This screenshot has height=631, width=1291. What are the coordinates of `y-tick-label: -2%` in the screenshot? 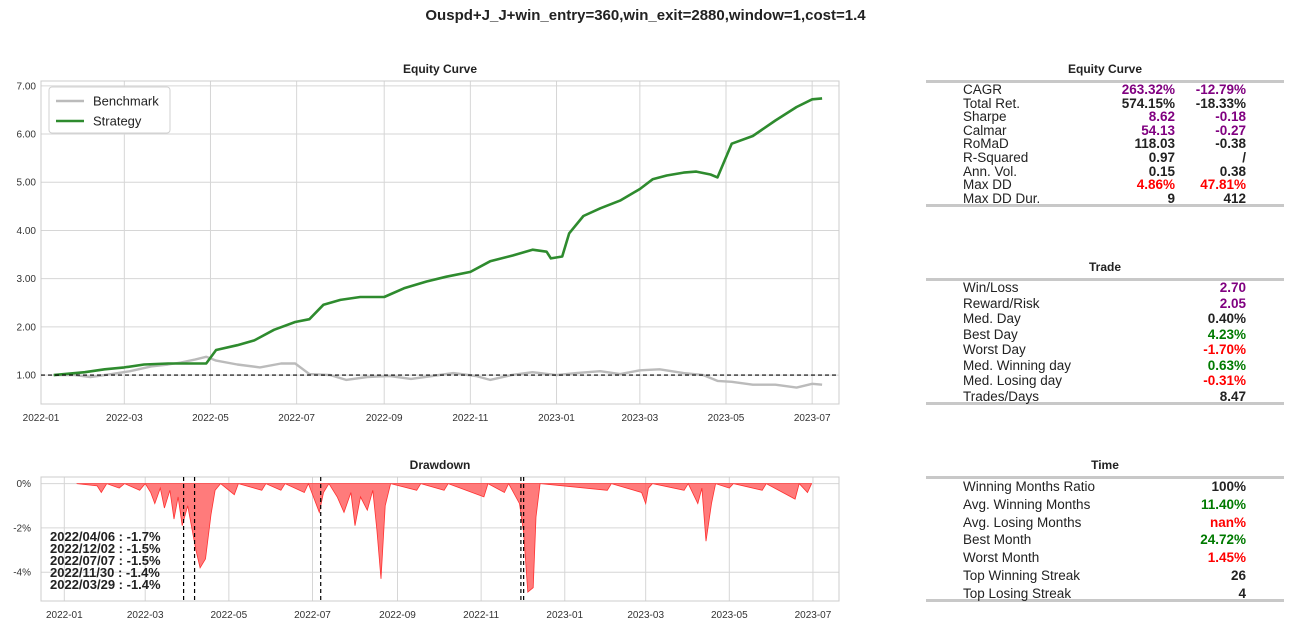 It's located at (22, 528).